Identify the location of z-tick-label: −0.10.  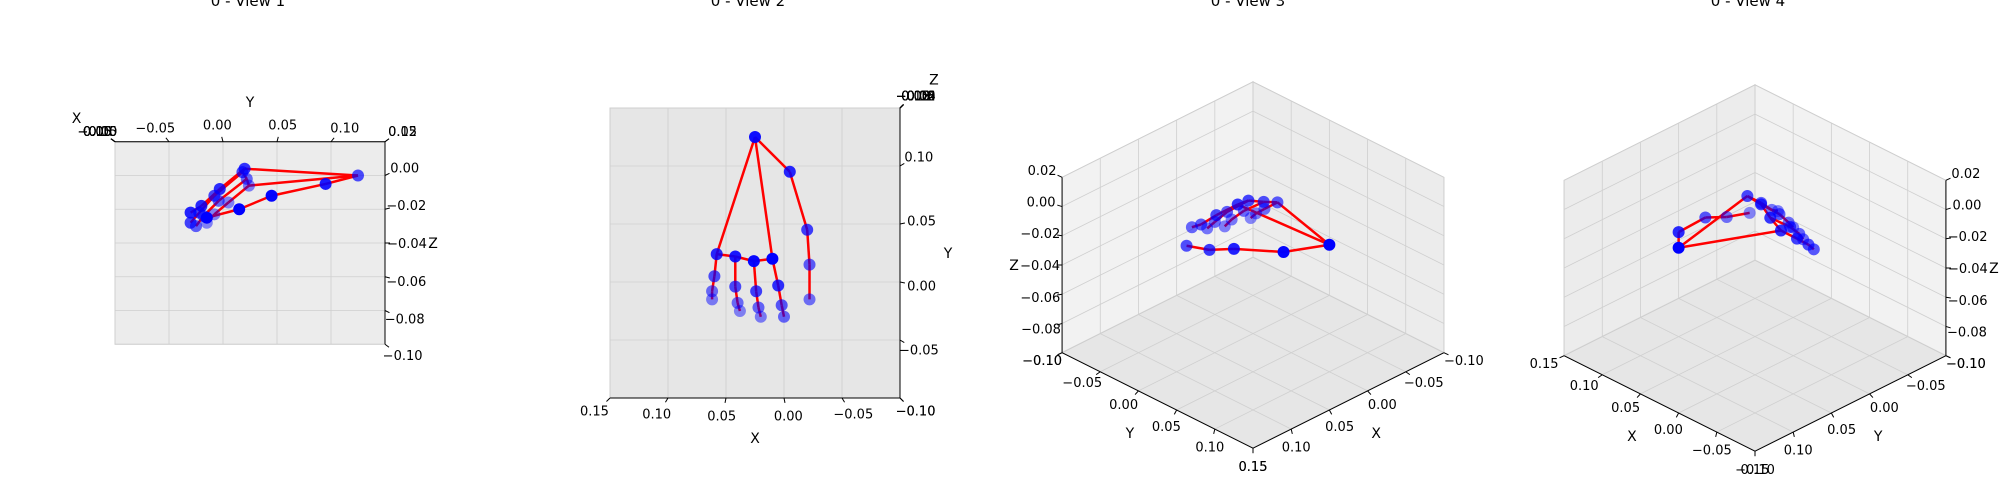
(403, 356).